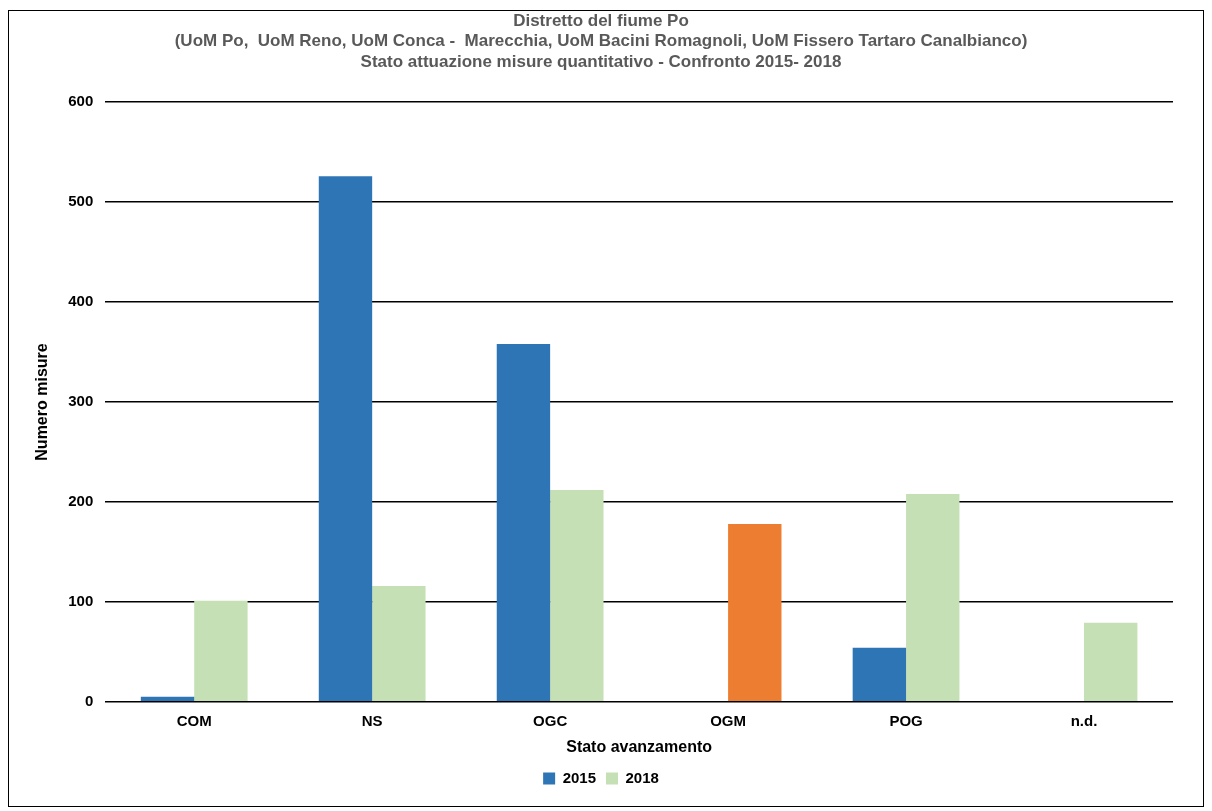 The width and height of the screenshot is (1212, 811). Describe the element at coordinates (550, 720) in the screenshot. I see `x-tick-label: OGC` at that location.